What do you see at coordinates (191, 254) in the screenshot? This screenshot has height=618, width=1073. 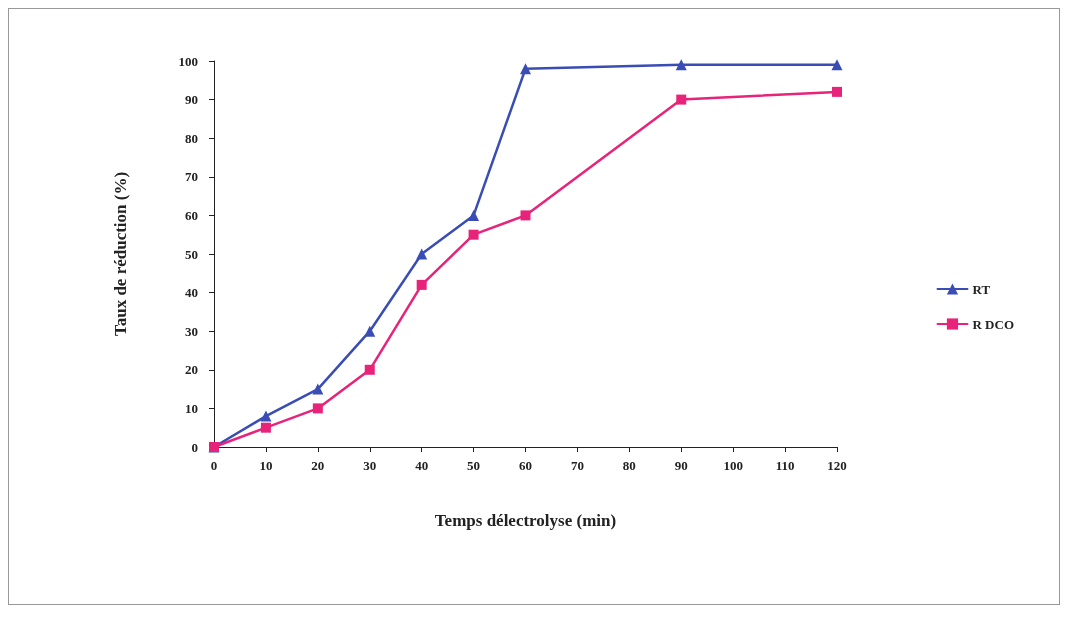 I see `y-tick-label: 50` at bounding box center [191, 254].